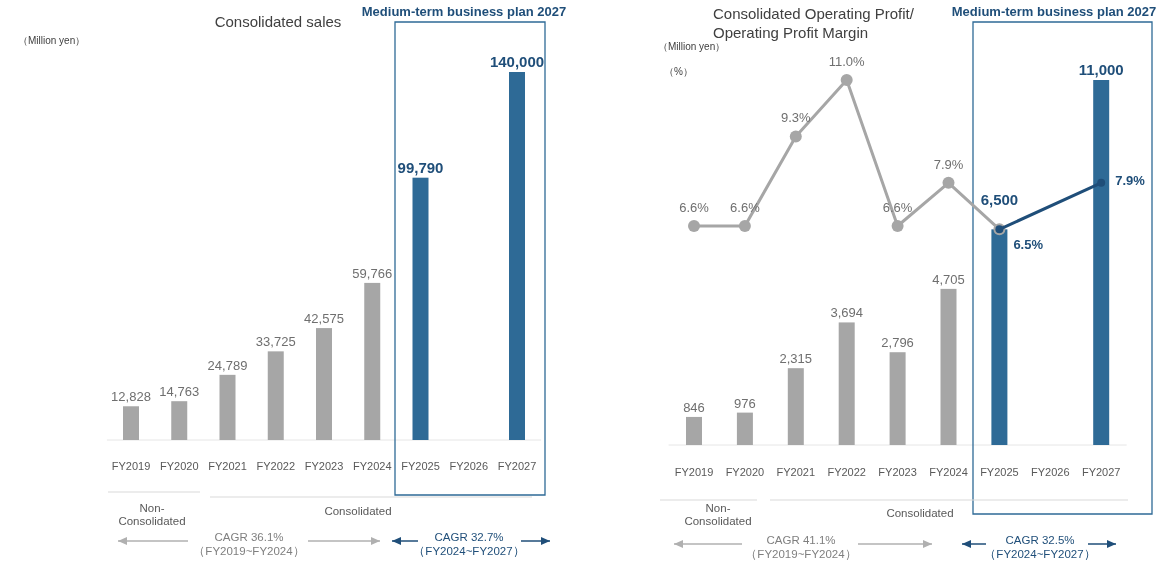 The image size is (1170, 577). Describe the element at coordinates (469, 544) in the screenshot. I see `text: CAGR 32.7% （FY2024~FY2027）` at that location.